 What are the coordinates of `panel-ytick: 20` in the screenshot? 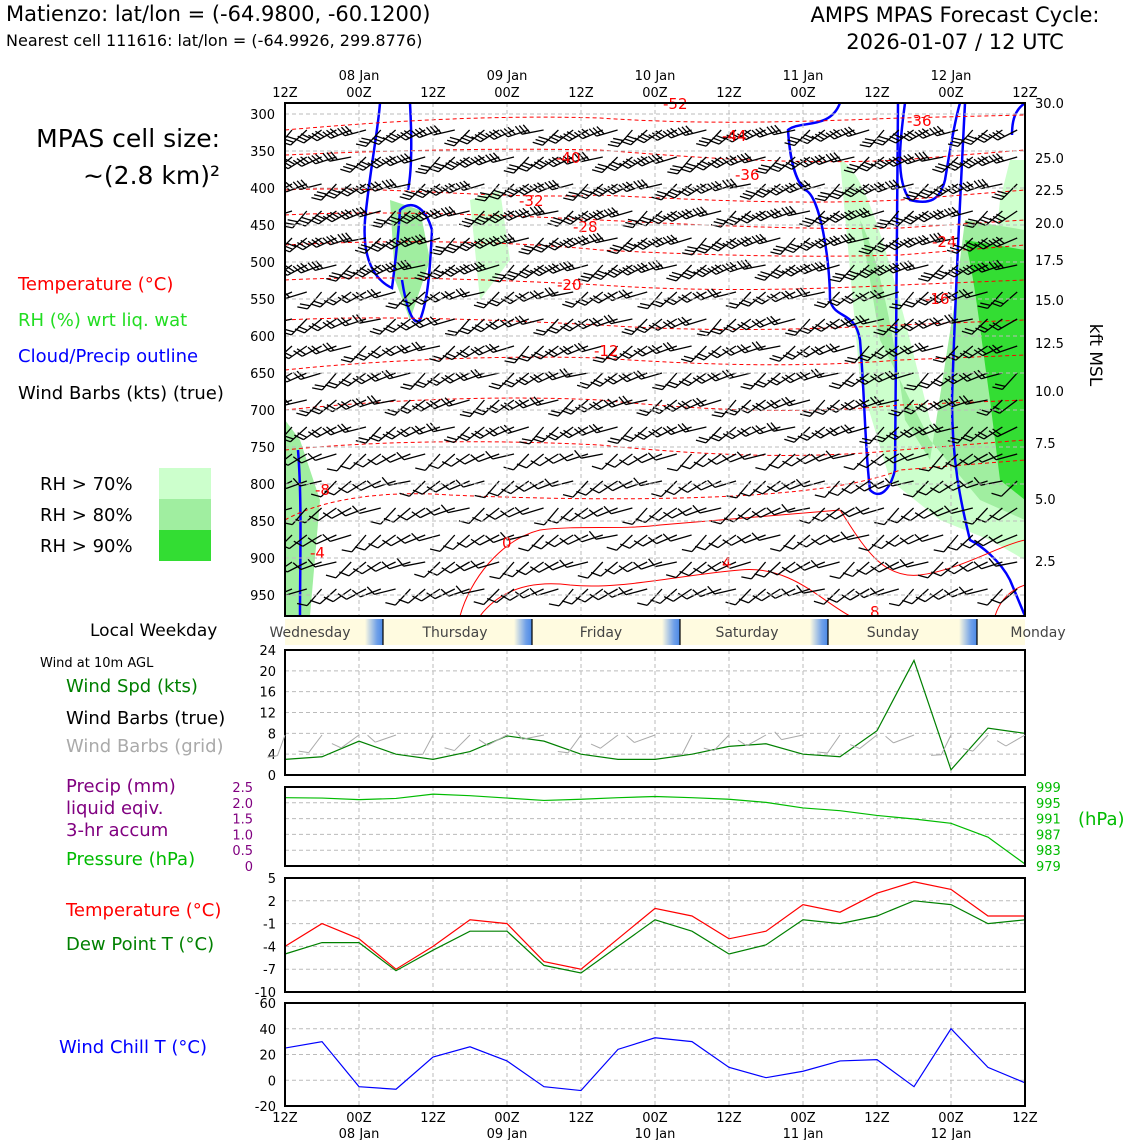 It's located at (267, 1056).